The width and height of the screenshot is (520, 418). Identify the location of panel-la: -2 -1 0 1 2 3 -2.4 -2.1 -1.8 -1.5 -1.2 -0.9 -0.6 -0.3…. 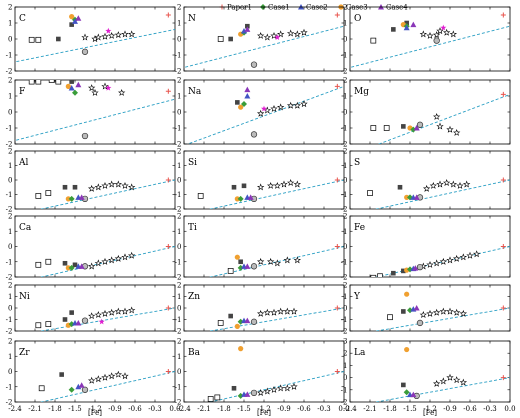
(428, 376).